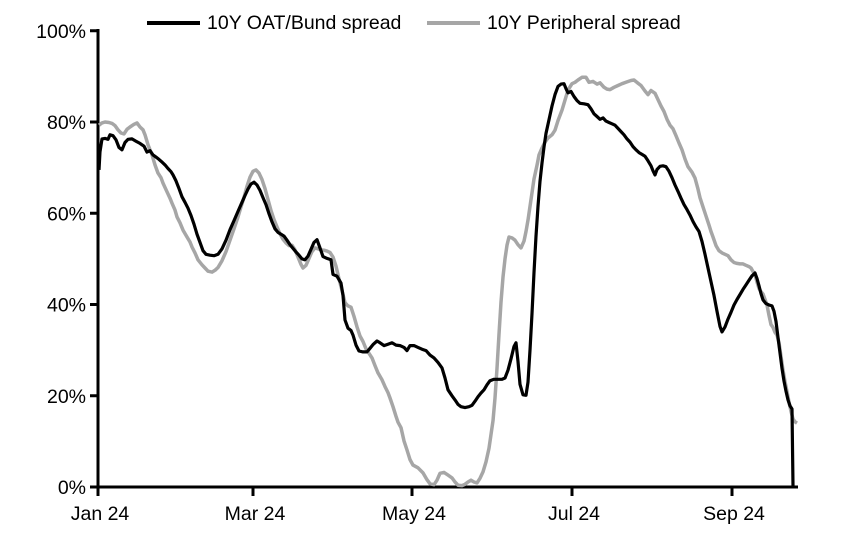 The image size is (852, 539). I want to click on y-tick-label: 0%, so click(72, 488).